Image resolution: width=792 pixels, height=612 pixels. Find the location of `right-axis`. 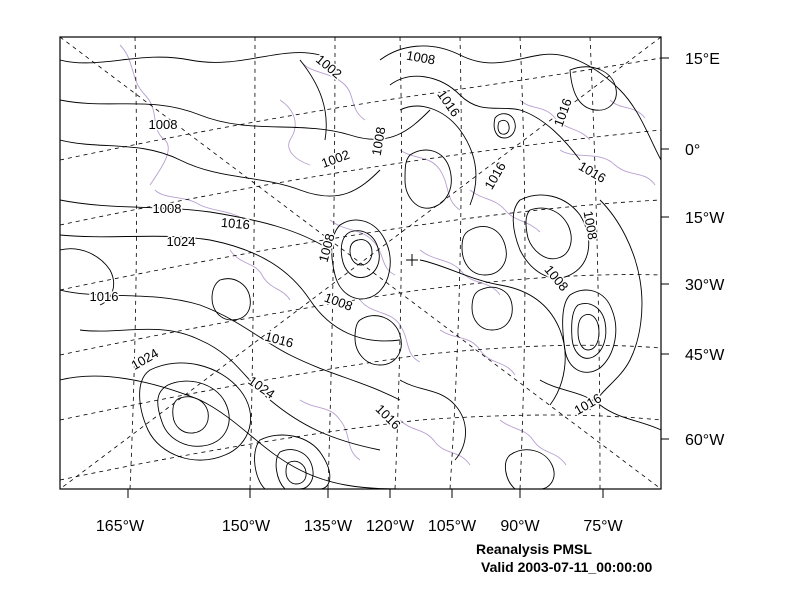

right-axis is located at coordinates (665, 248).